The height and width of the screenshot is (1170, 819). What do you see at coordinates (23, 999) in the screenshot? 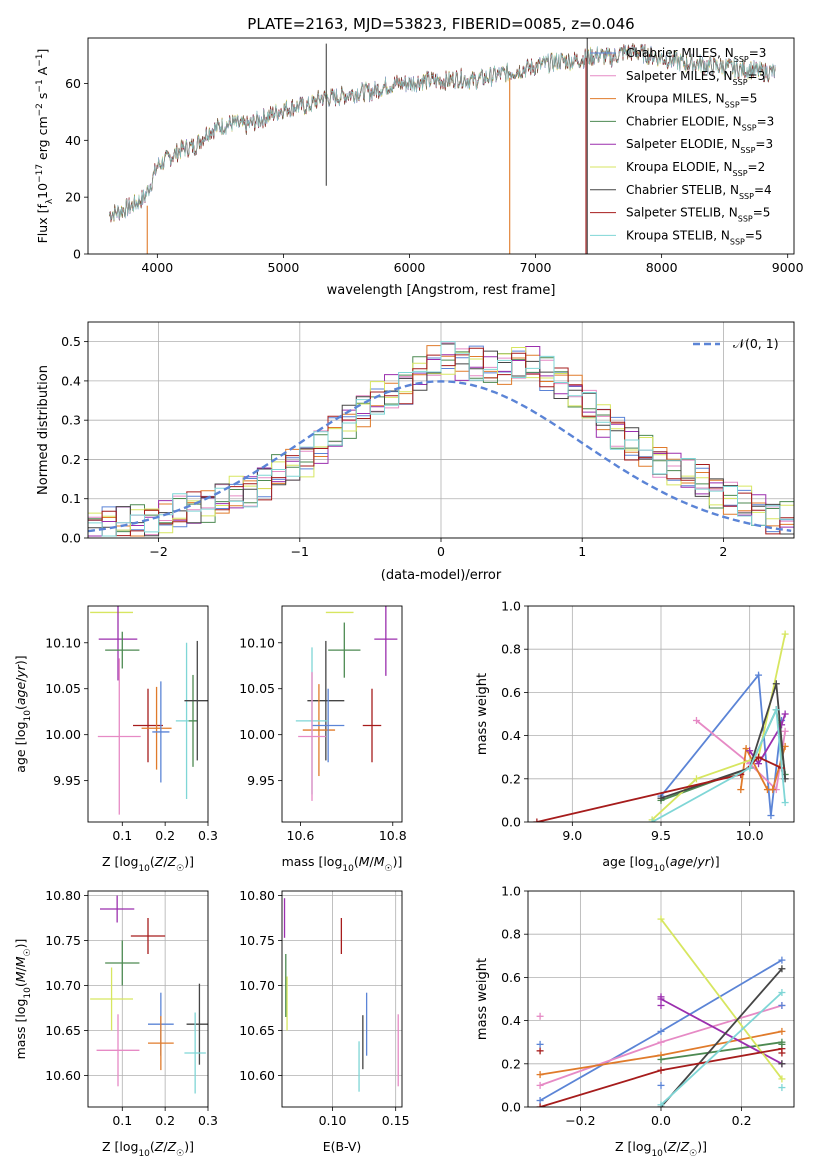
I see `y-axis-label: mass [log10(M/M☉)]` at bounding box center [23, 999].